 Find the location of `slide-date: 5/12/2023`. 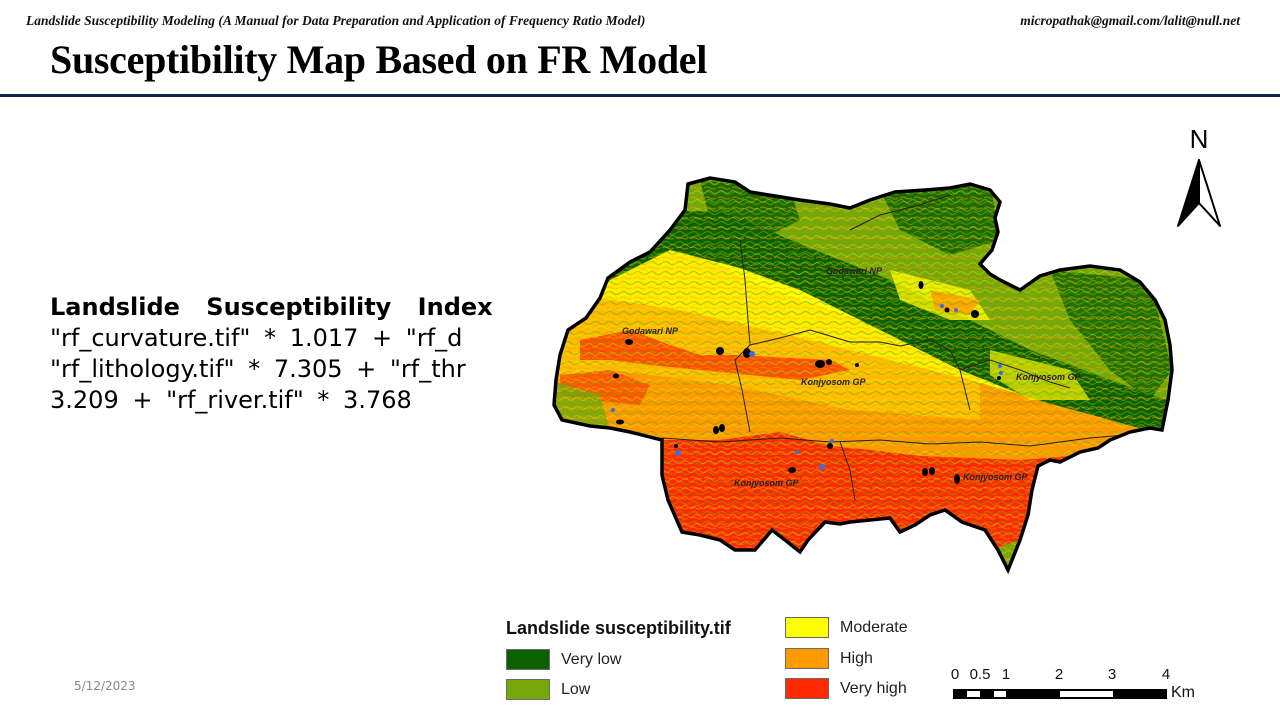

slide-date: 5/12/2023 is located at coordinates (105, 686).